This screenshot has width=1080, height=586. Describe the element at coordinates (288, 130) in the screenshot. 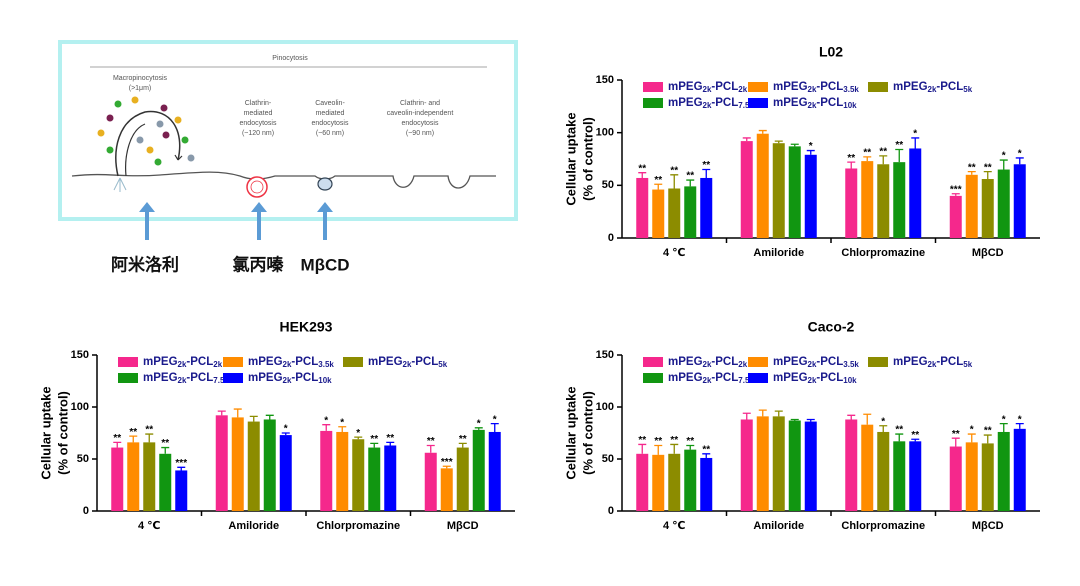

I see `diagram-frame` at that location.